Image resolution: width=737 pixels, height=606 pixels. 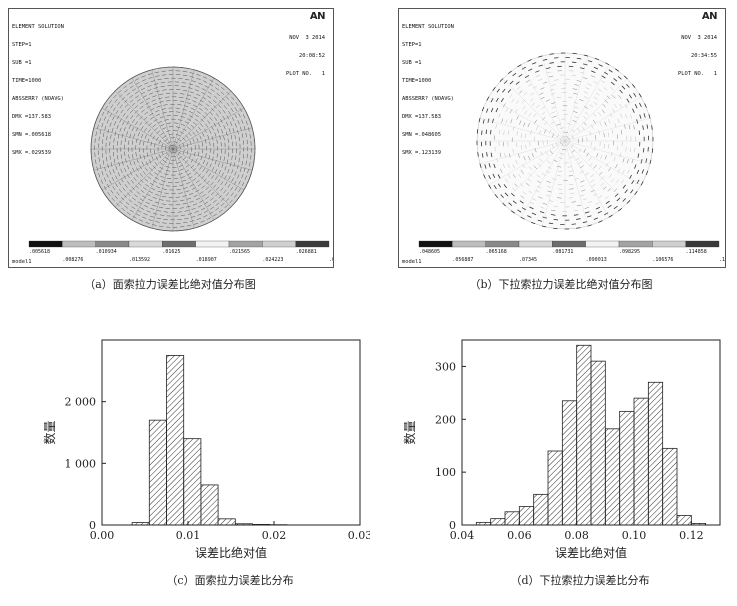 What do you see at coordinates (576, 535) in the screenshot?
I see `x-tick-label: 0.08` at bounding box center [576, 535].